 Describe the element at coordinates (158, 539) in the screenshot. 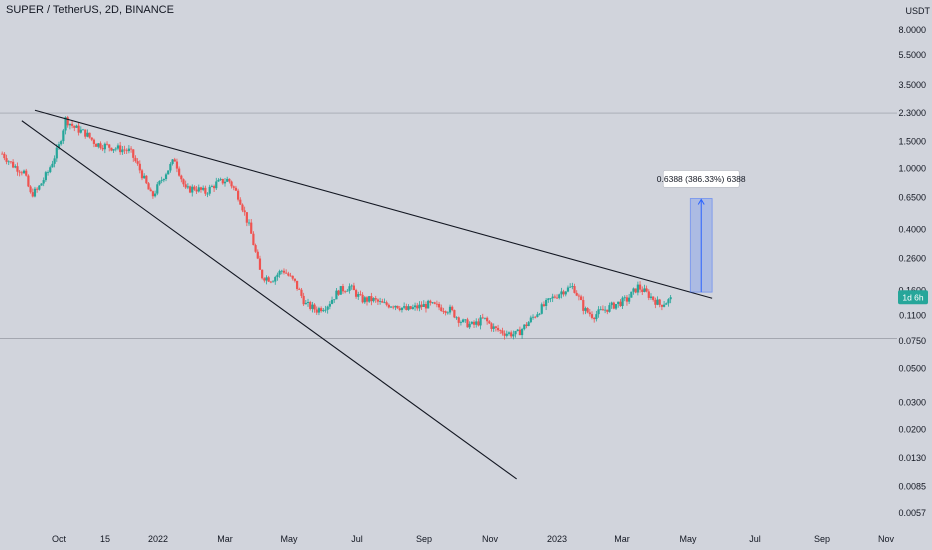

I see `time-axis-label: 2022` at that location.